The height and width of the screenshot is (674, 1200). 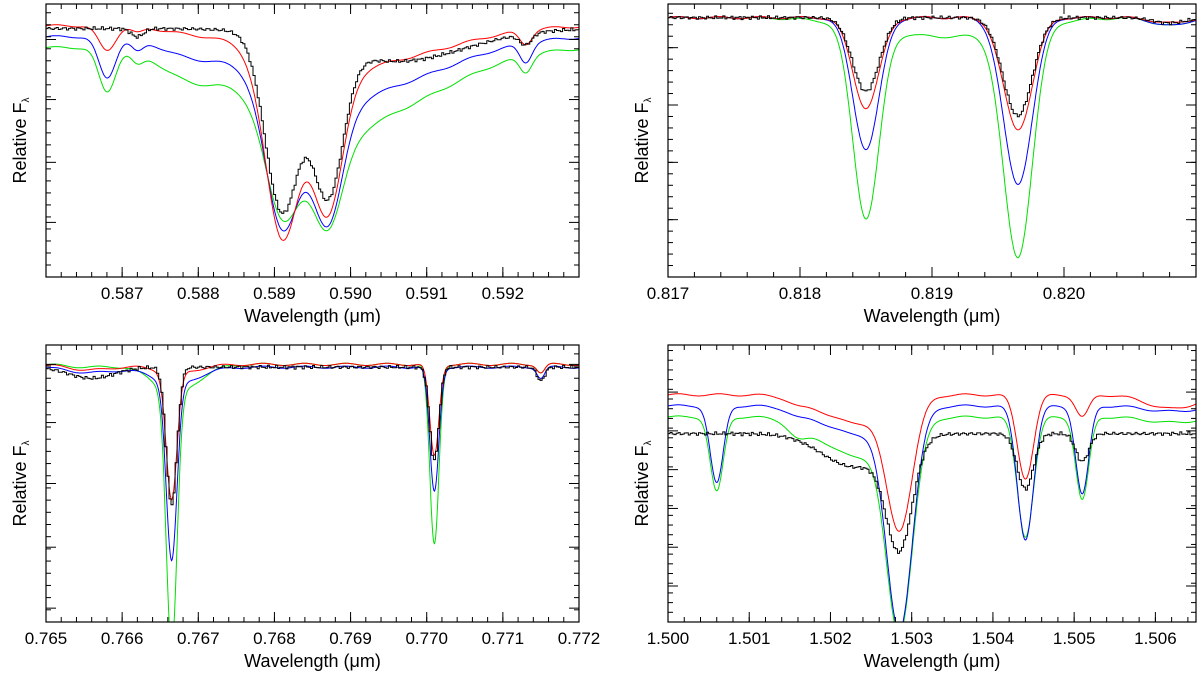 I want to click on x-tick-label: 0.589, so click(x=274, y=293).